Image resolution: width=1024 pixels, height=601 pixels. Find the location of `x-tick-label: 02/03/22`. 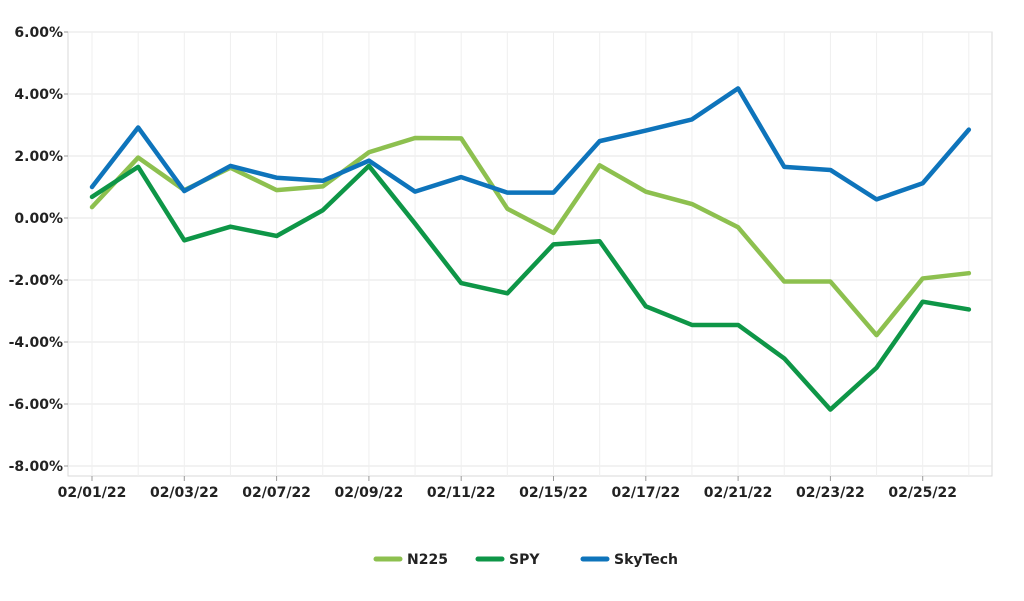

x-tick-label: 02/03/22 is located at coordinates (184, 493).